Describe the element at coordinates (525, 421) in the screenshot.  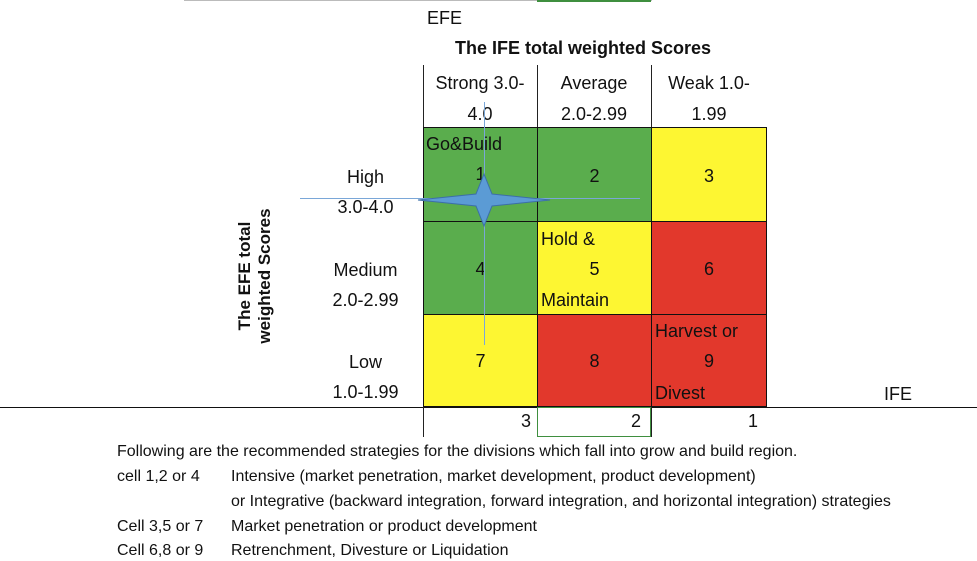
I see `ife-scale-3: 3` at that location.